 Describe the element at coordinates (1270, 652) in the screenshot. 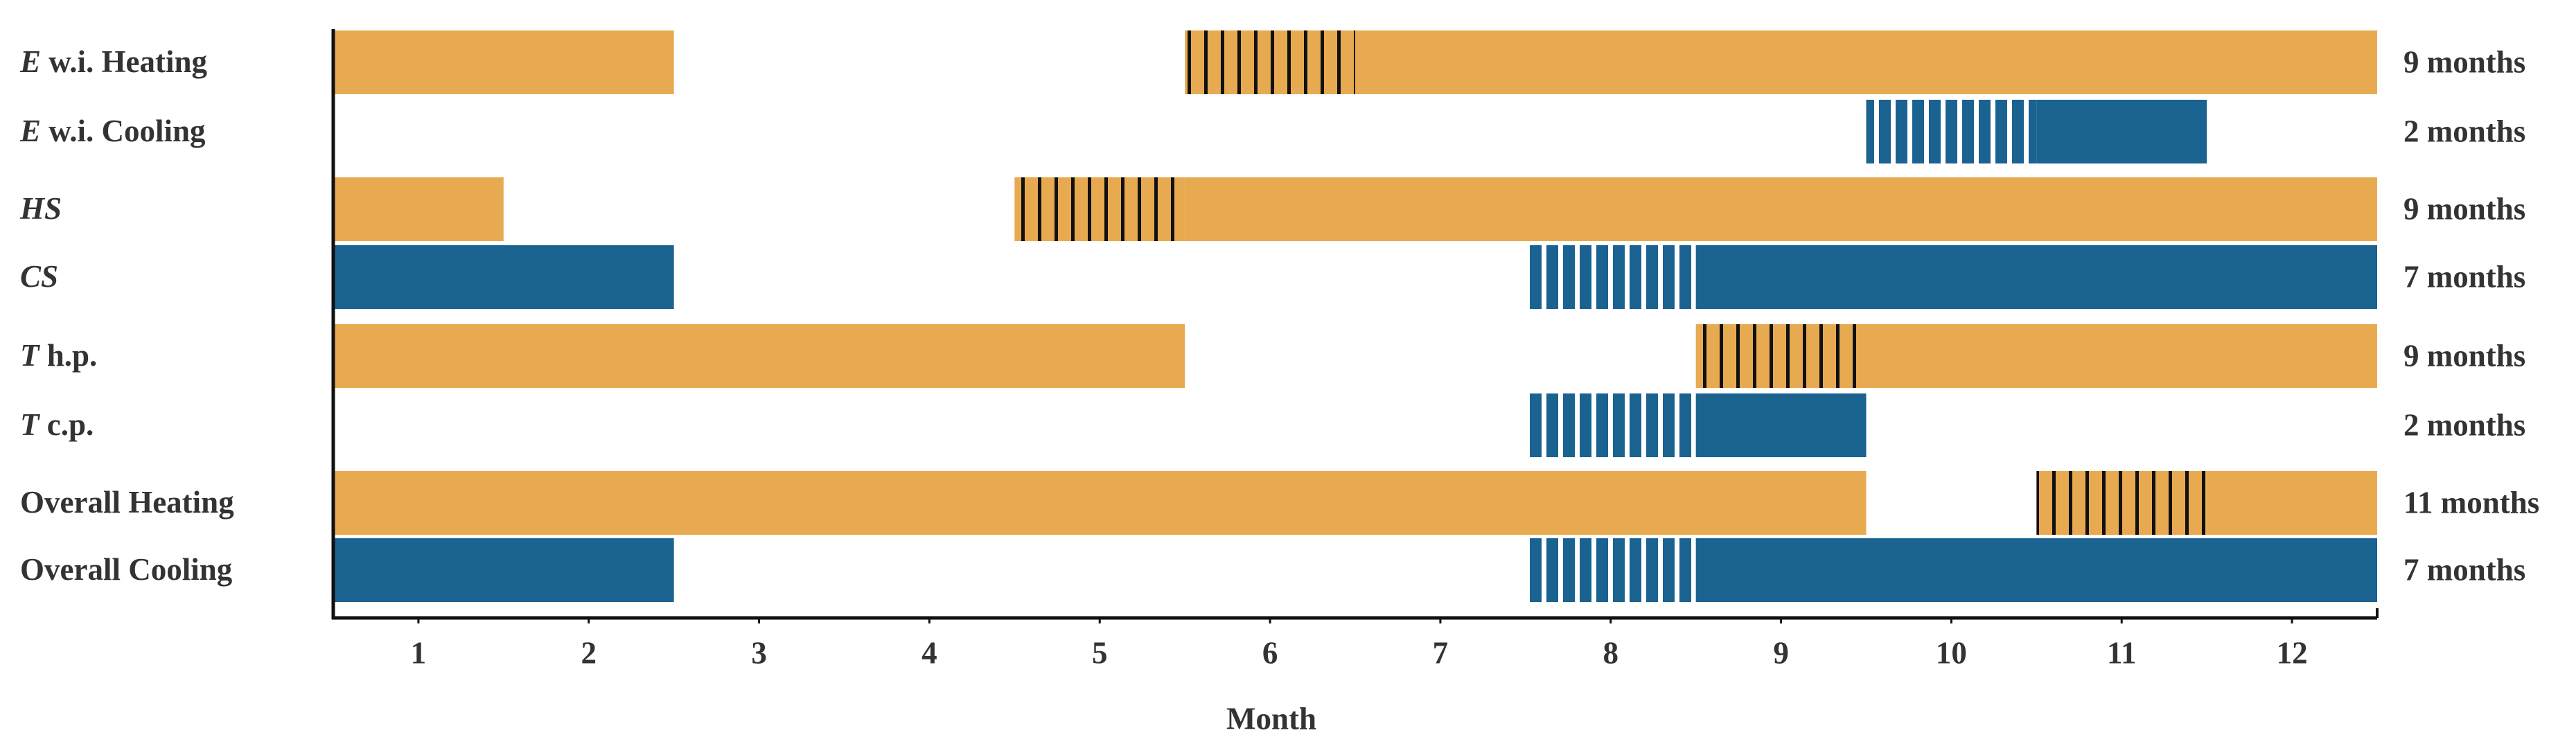

I see `x-tick-label: 6` at that location.